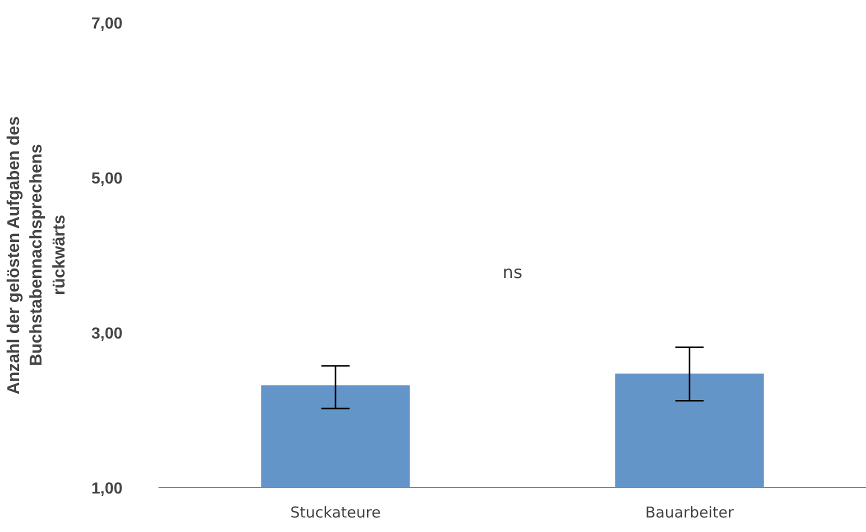 Image resolution: width=866 pixels, height=532 pixels. What do you see at coordinates (107, 179) in the screenshot?
I see `y-tick-label: 5,00` at bounding box center [107, 179].